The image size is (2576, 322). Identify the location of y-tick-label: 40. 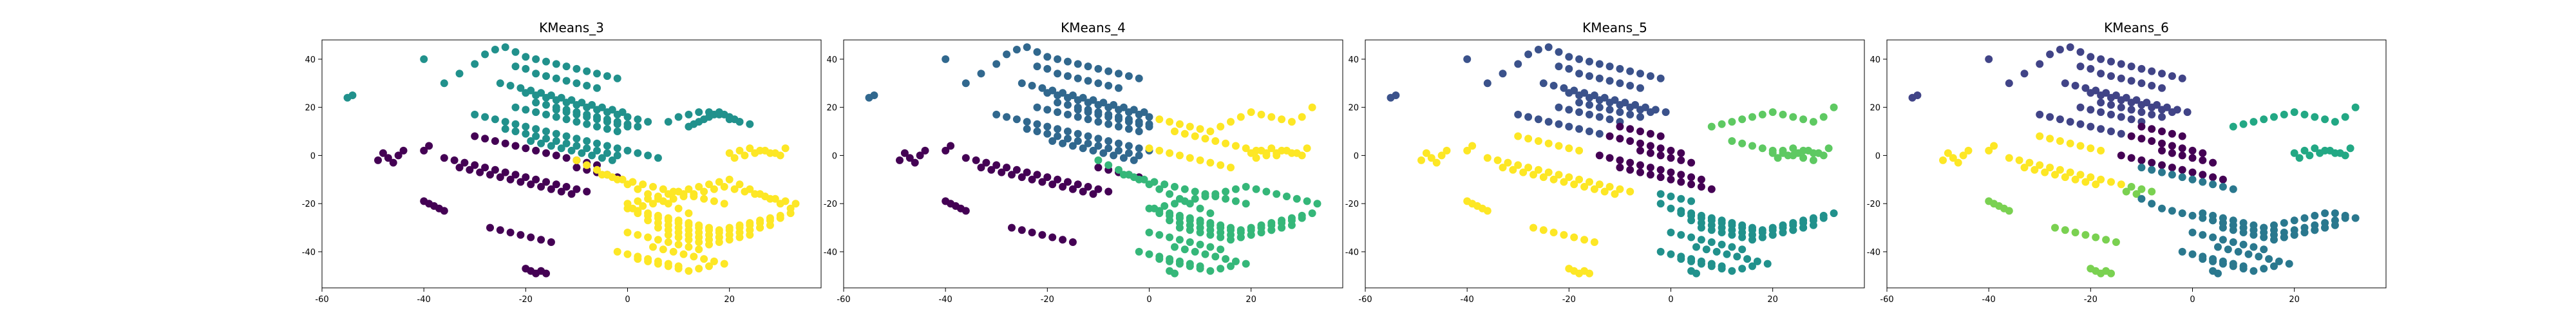
(1875, 60).